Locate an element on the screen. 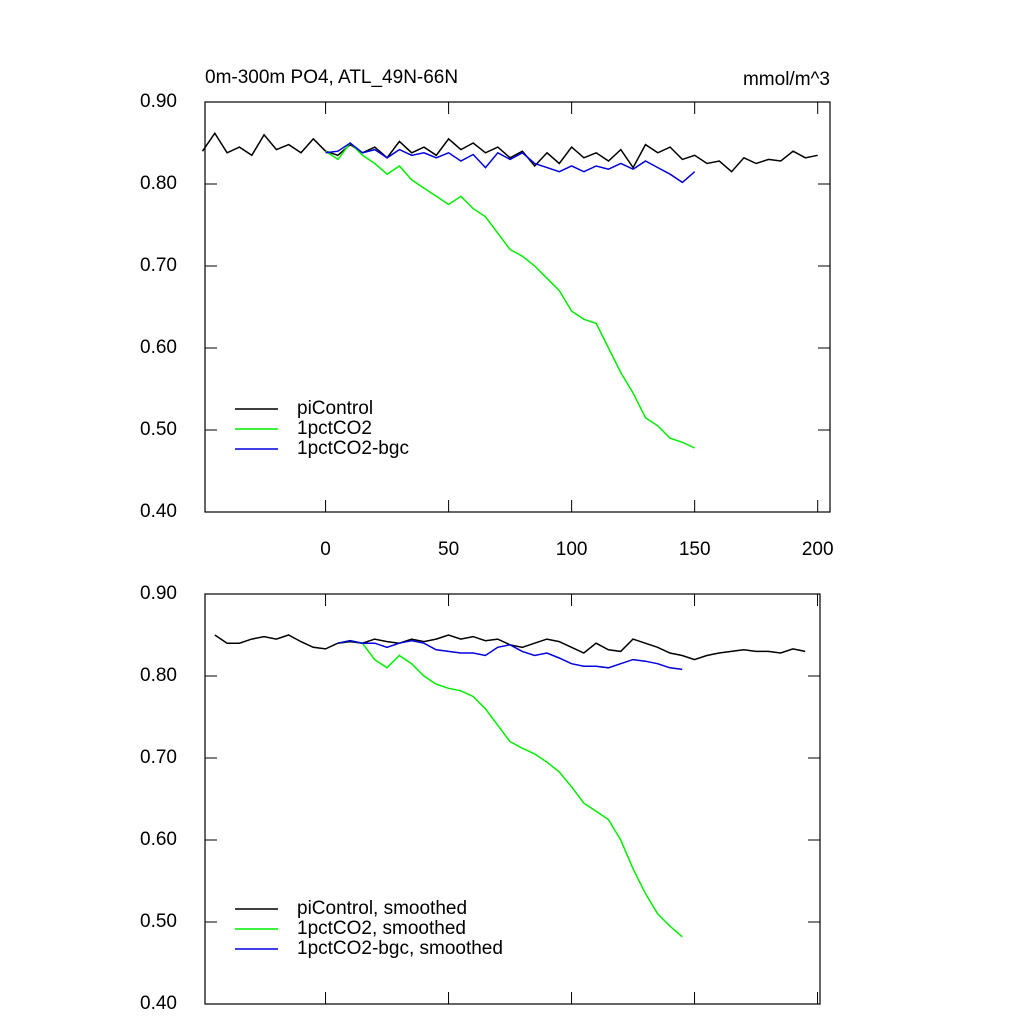 Image resolution: width=1024 pixels, height=1029 pixels. legend-label: 1pctCO2, smoothed is located at coordinates (381, 928).